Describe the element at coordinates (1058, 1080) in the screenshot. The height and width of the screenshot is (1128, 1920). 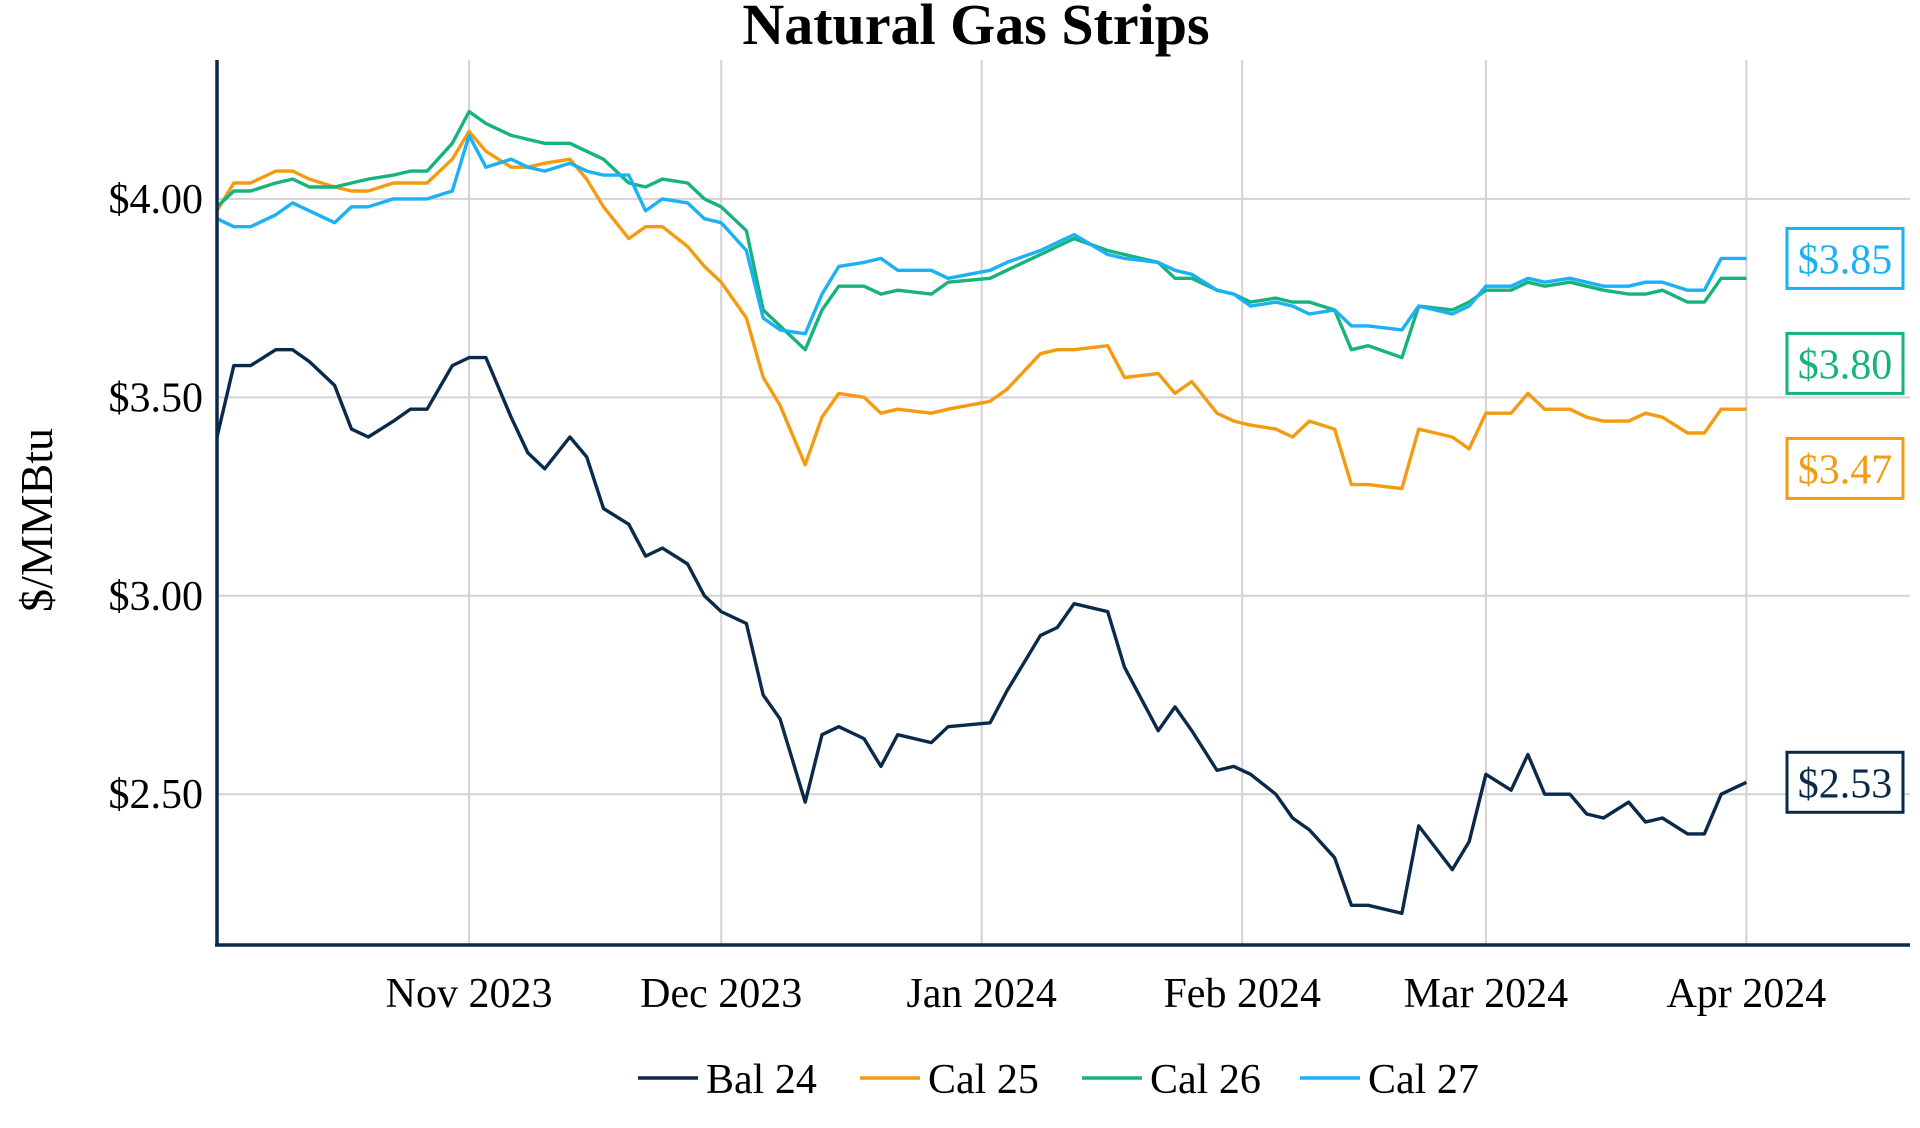
I see `legend: Bal 24 Cal 25 Cal 26 Cal 27` at that location.